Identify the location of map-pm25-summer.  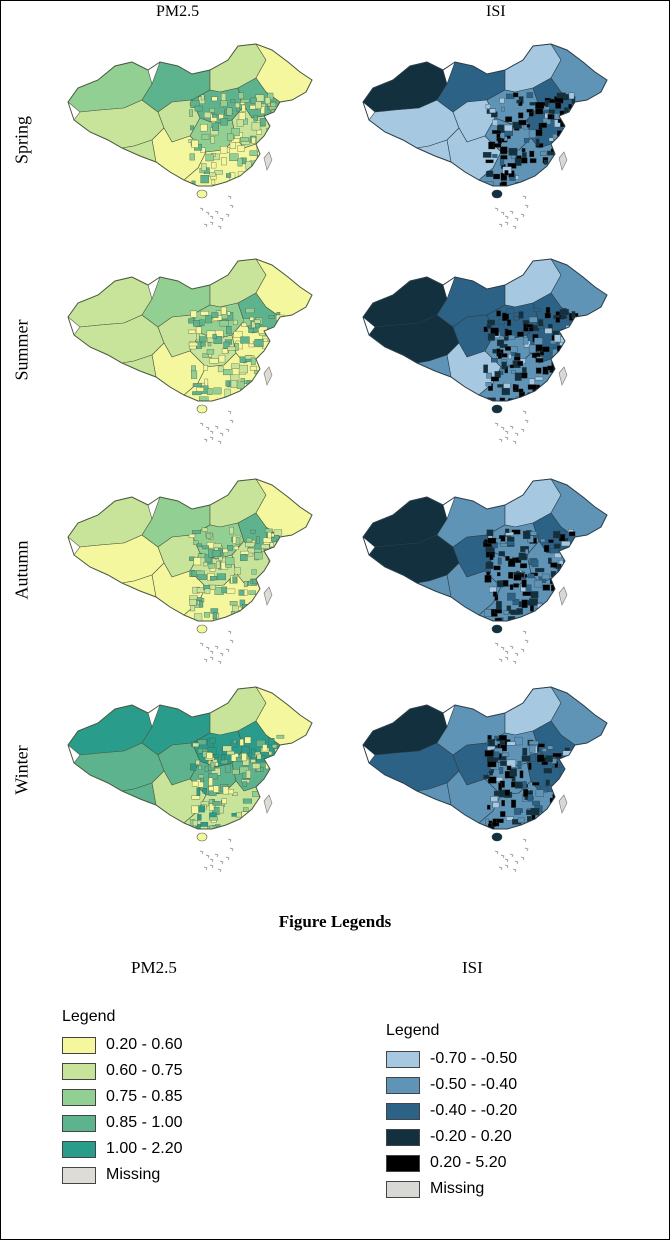
(190, 351).